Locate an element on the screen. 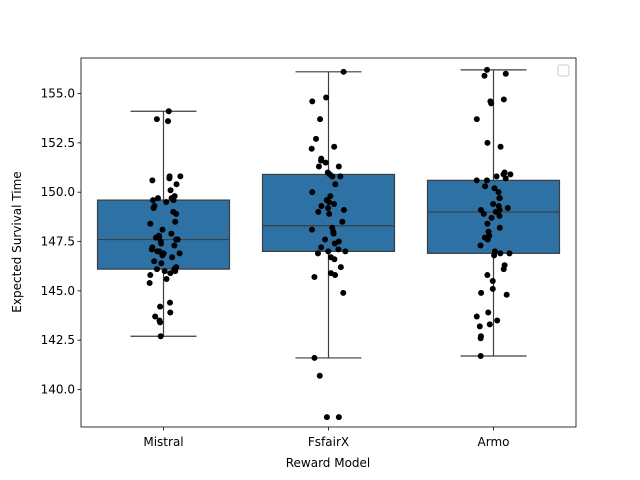 The image size is (640, 480). x-axis-label: Reward Model is located at coordinates (328, 463).